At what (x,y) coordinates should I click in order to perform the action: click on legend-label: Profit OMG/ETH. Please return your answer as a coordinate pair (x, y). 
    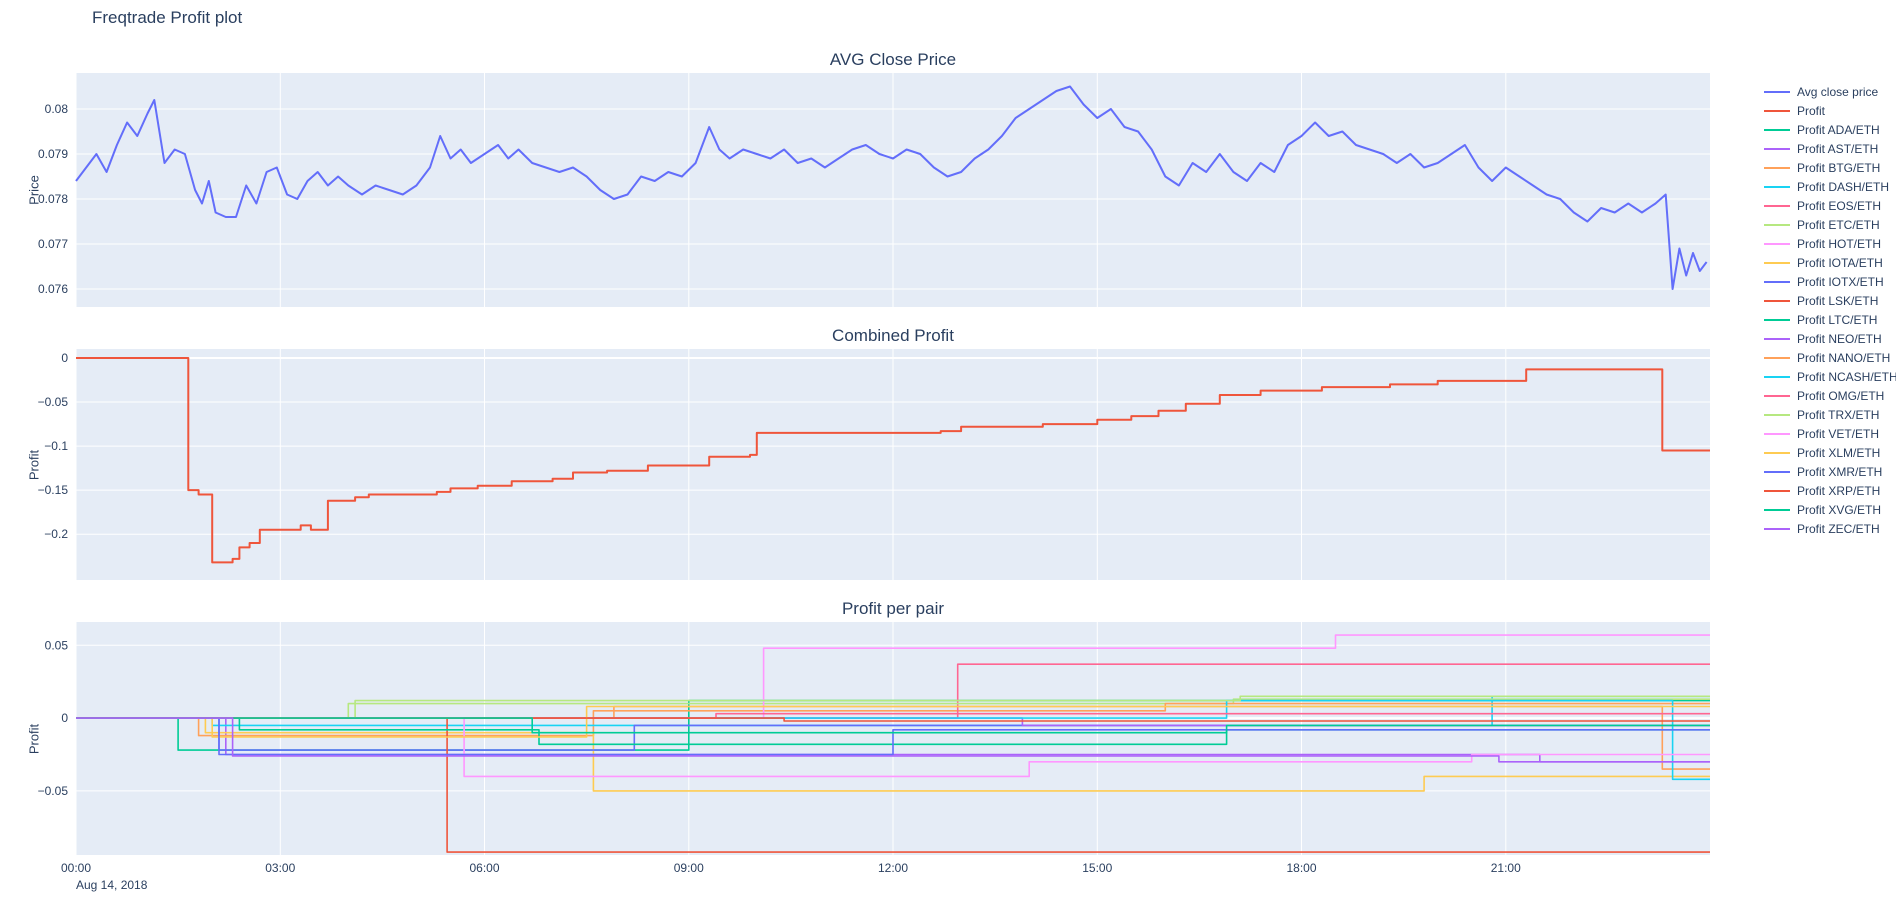
    Looking at the image, I should click on (1841, 395).